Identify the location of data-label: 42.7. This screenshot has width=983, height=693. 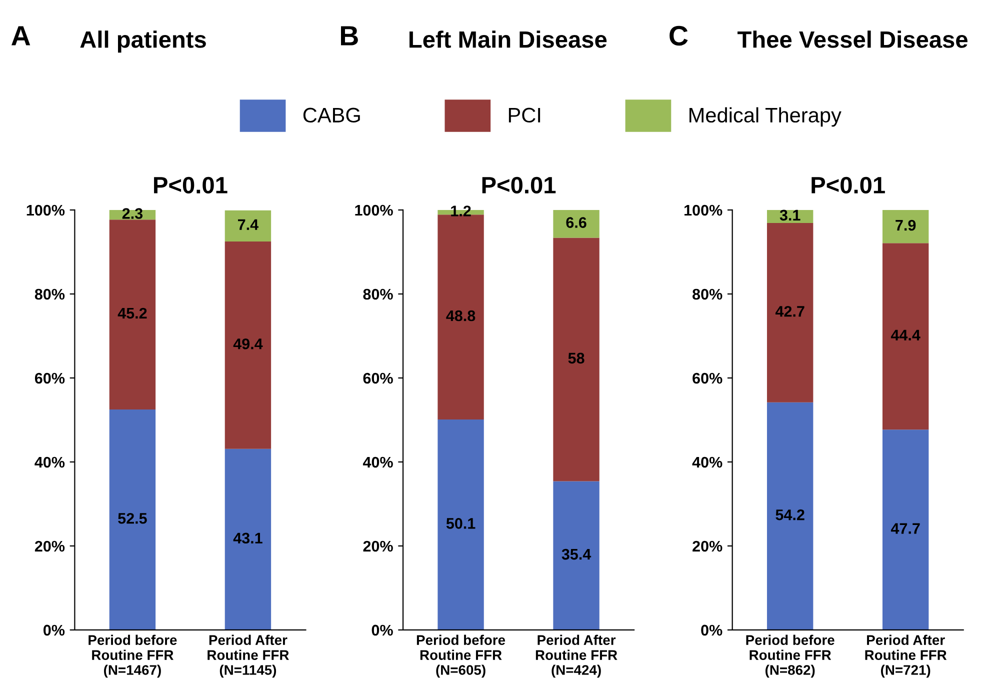
(789, 311).